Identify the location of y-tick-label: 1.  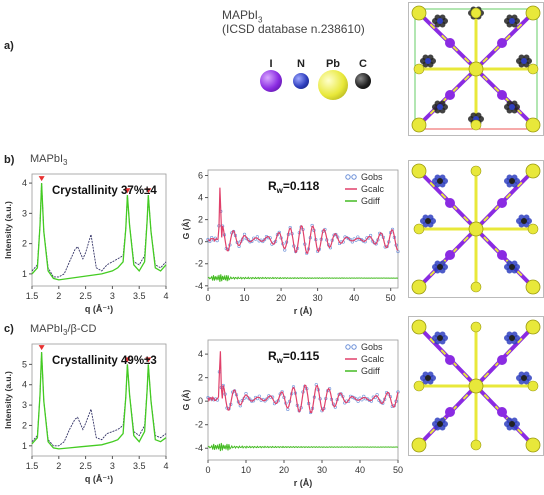
(24, 274).